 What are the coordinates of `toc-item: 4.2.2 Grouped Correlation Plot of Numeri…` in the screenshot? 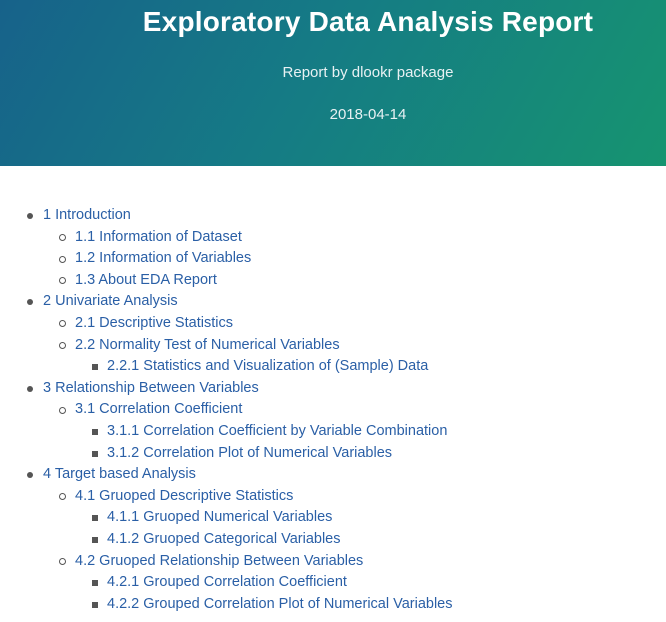 It's located at (333, 605).